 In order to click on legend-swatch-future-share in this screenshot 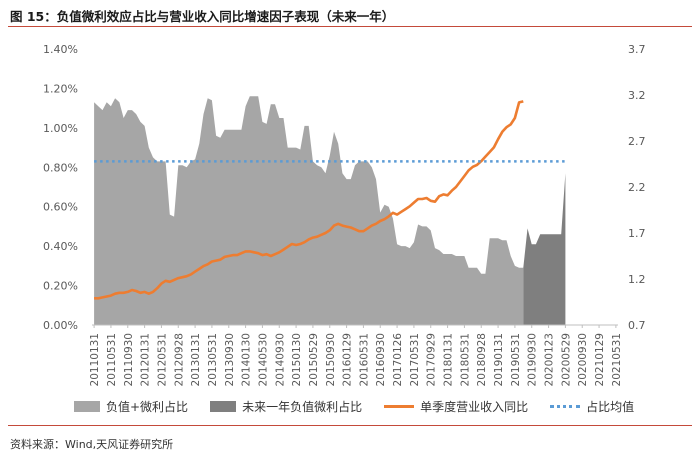, I will do `click(223, 406)`.